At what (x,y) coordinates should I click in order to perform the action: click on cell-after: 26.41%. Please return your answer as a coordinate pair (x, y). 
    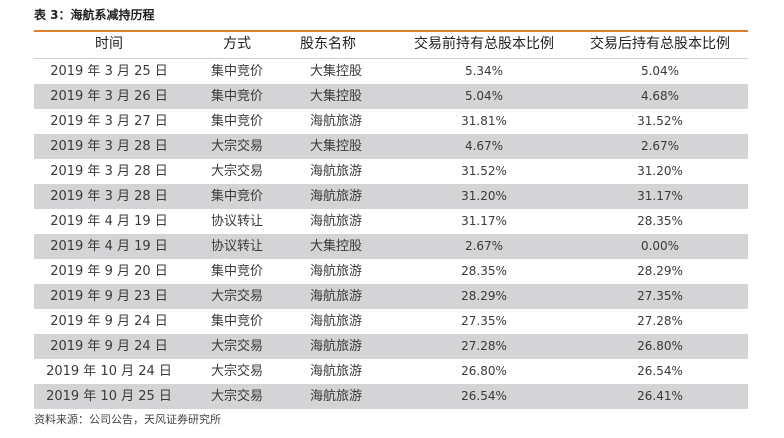
    Looking at the image, I should click on (660, 396).